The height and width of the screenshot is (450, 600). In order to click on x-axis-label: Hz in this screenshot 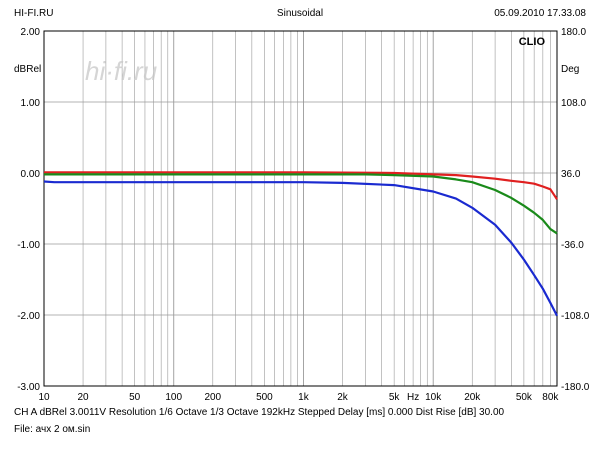, I will do `click(413, 397)`.